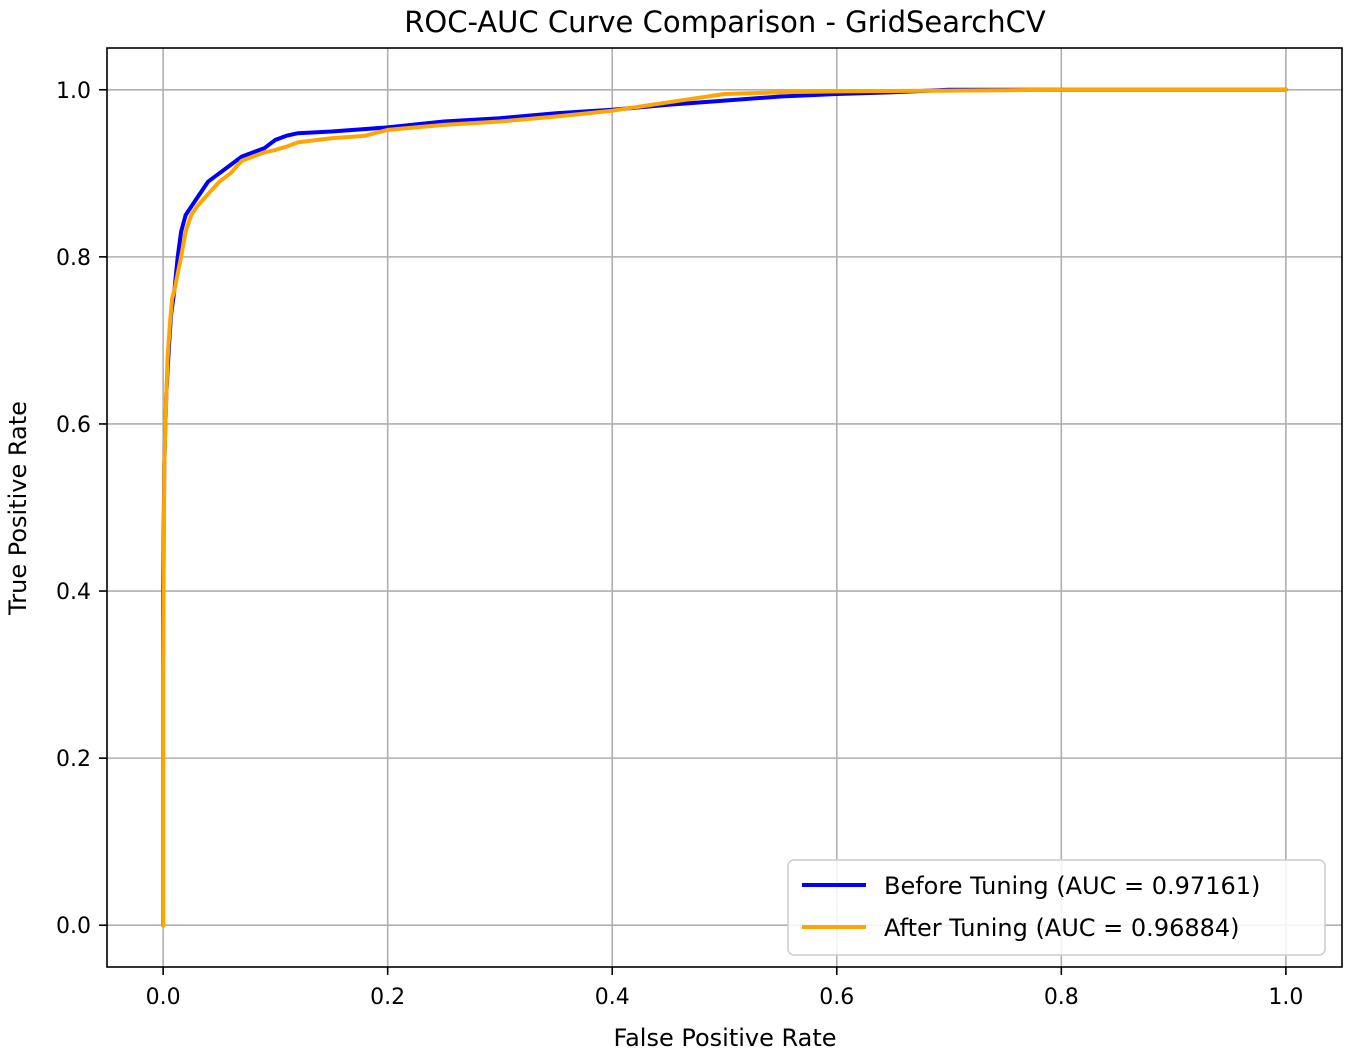 The width and height of the screenshot is (1350, 1053). What do you see at coordinates (81, 509) in the screenshot?
I see `y-axis-ticks: 0.0 0.2 0.4 0.6 0.8 1.0` at bounding box center [81, 509].